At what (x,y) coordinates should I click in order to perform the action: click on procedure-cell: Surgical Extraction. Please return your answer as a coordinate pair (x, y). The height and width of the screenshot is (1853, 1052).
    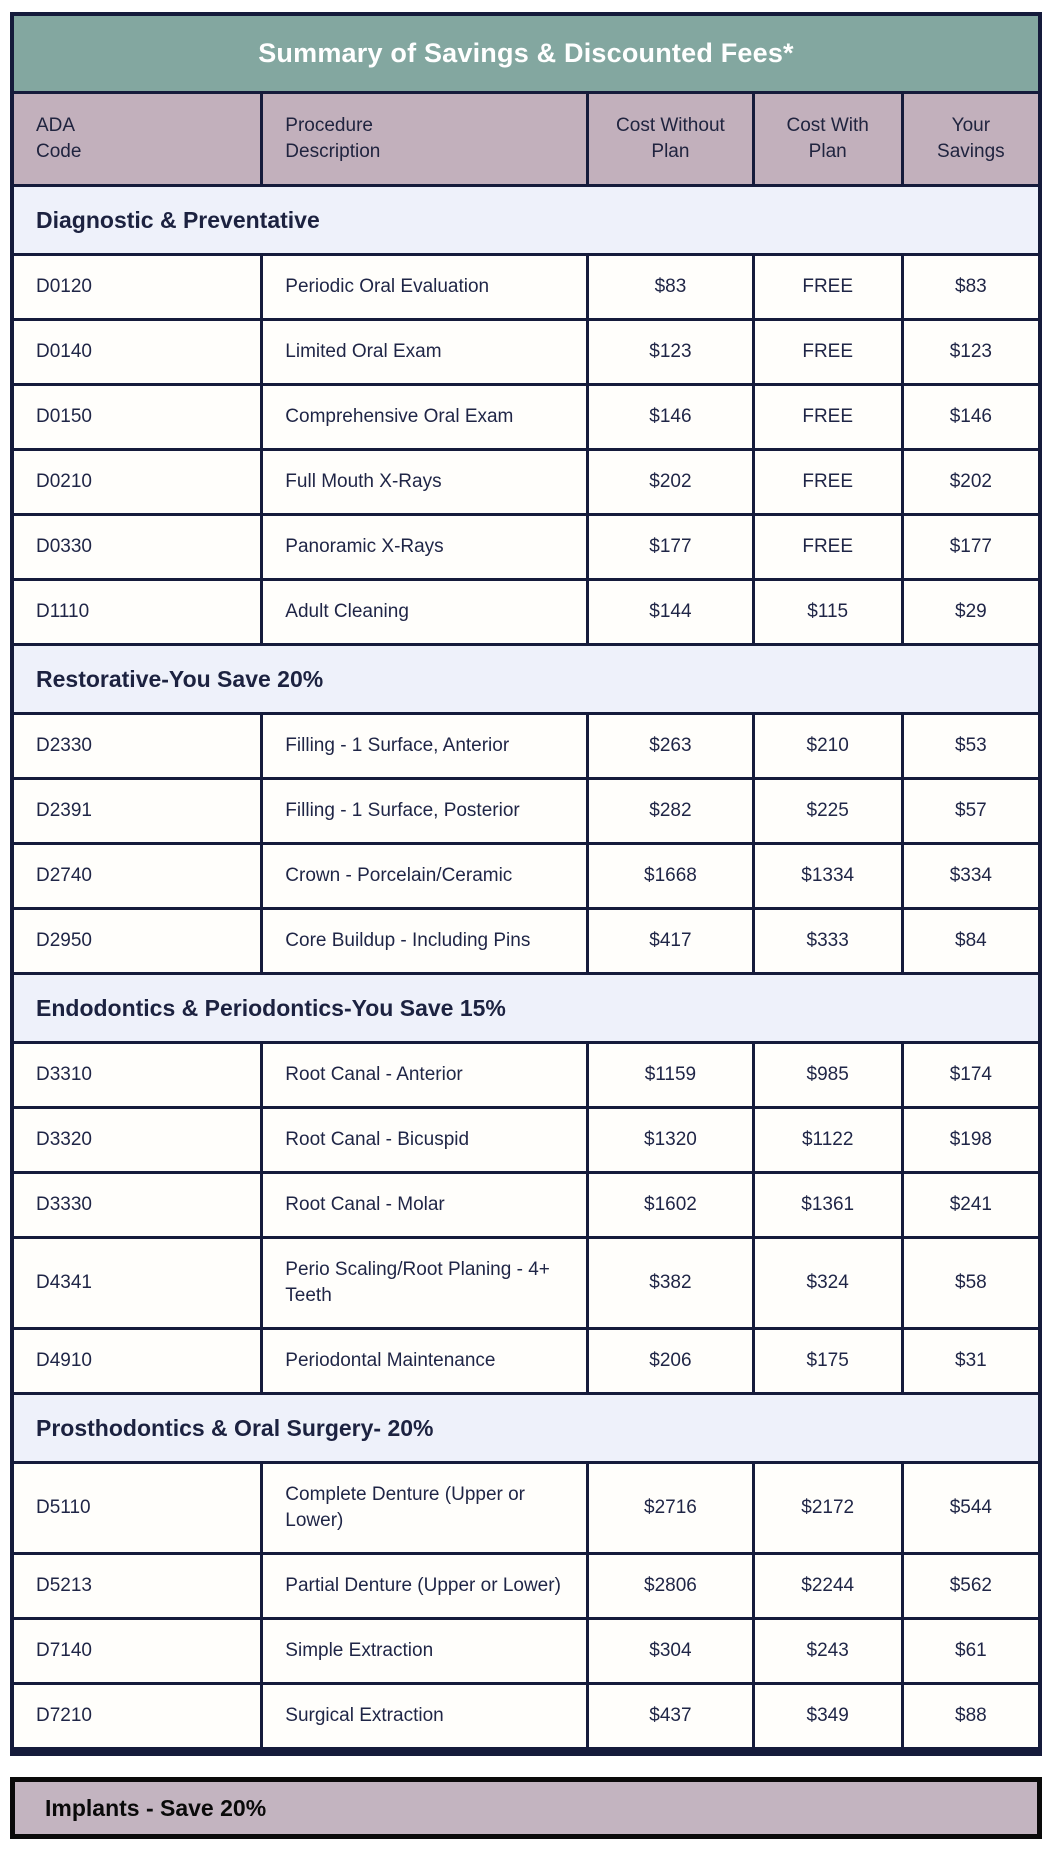
    Looking at the image, I should click on (425, 1717).